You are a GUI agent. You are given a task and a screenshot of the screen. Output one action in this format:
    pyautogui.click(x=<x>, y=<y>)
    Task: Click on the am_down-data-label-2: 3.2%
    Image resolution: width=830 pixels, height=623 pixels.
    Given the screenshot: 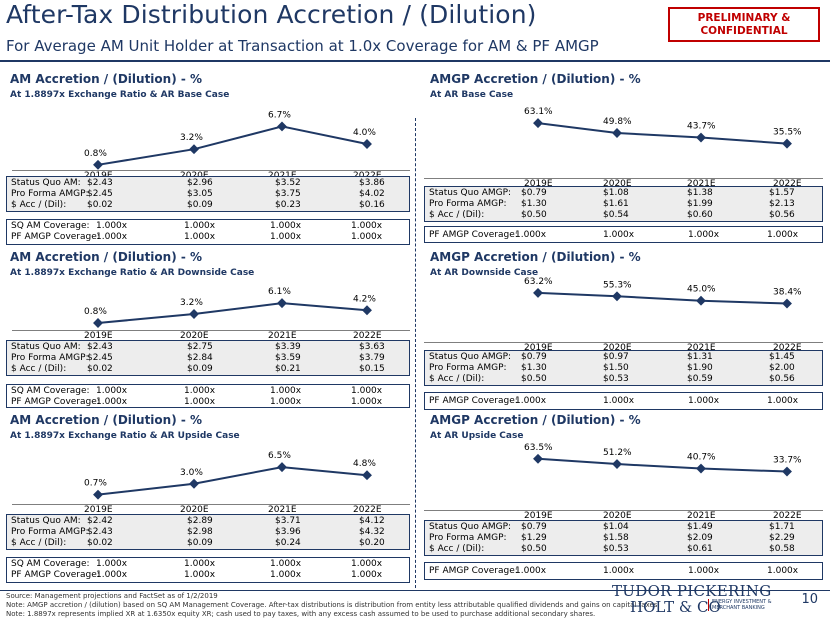 What is the action you would take?
    pyautogui.click(x=191, y=303)
    